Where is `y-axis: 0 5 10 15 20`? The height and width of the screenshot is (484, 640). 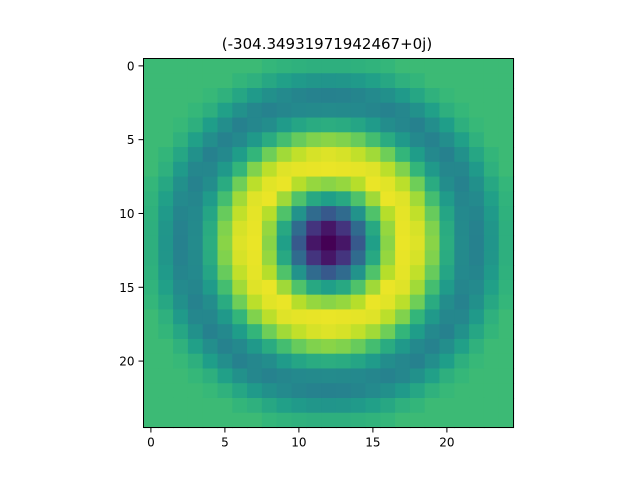
y-axis: 0 5 10 15 20 is located at coordinates (131, 214).